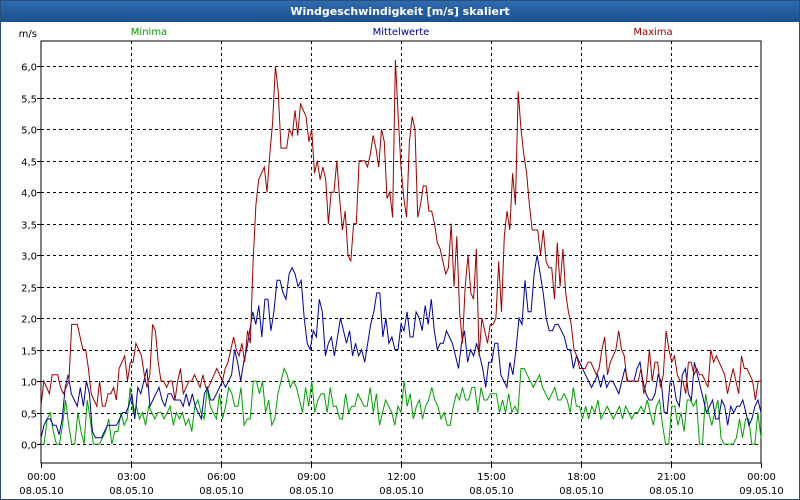 Image resolution: width=800 pixels, height=500 pixels. What do you see at coordinates (29, 194) in the screenshot?
I see `y-tick-label: 4,0` at bounding box center [29, 194].